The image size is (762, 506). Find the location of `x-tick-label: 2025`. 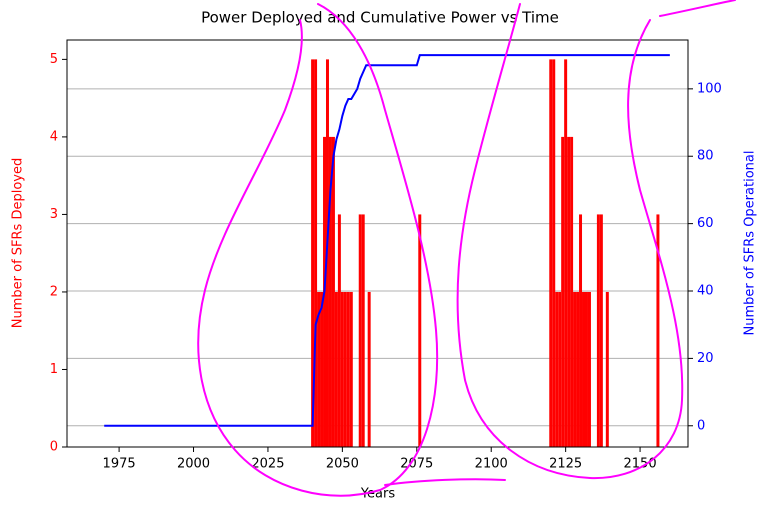

x-tick-label: 2025 is located at coordinates (267, 464).